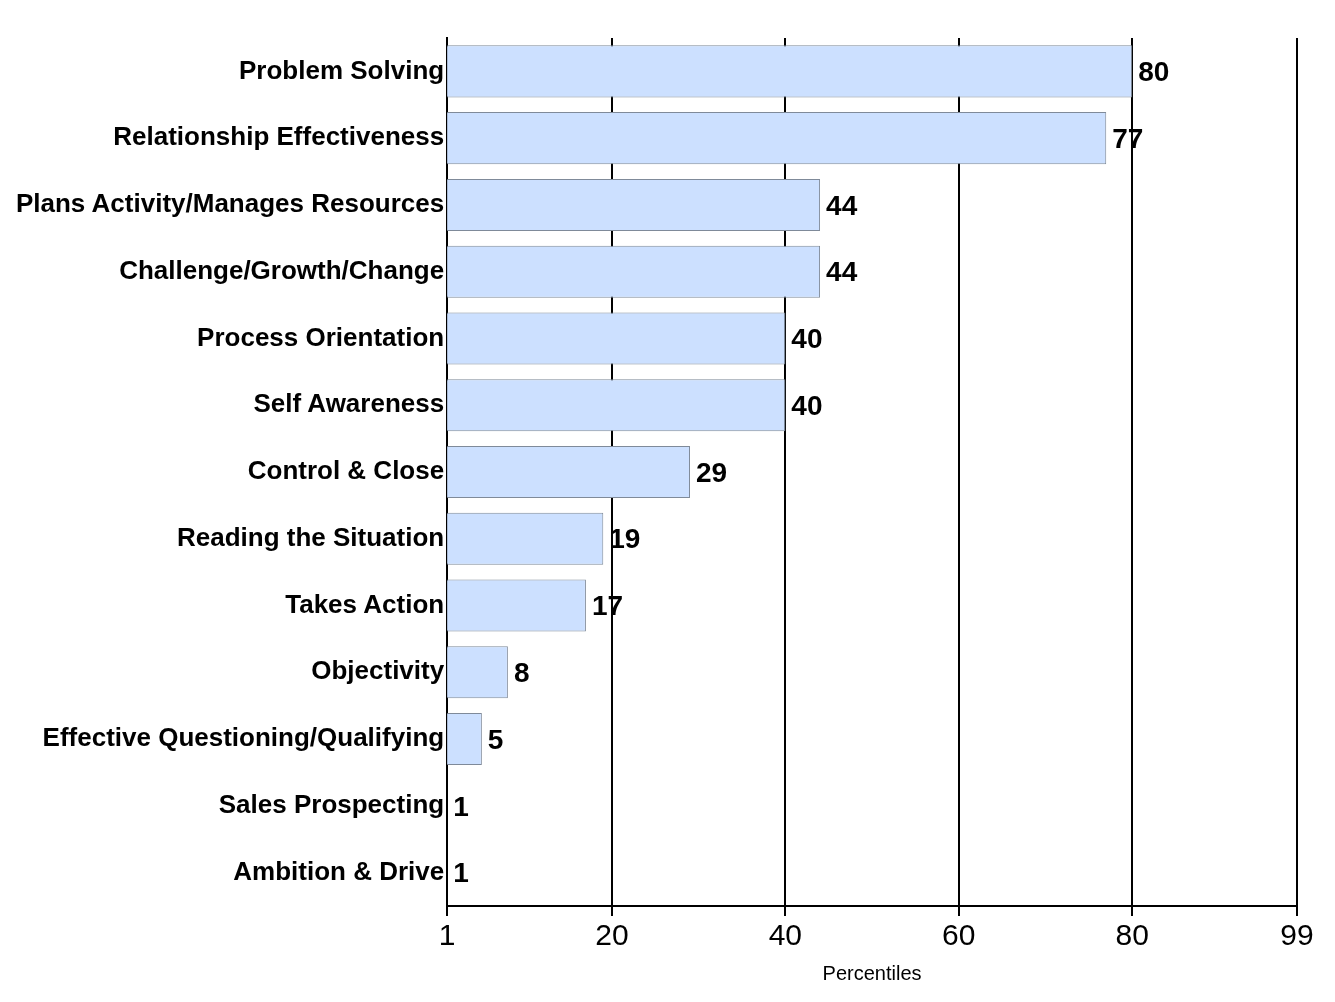 Image resolution: width=1335 pixels, height=1002 pixels. Describe the element at coordinates (339, 870) in the screenshot. I see `y-tick-label: Ambition & Drive` at that location.